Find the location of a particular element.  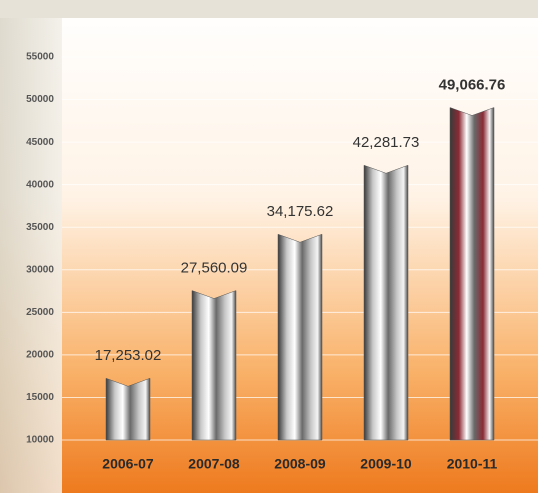

value-label: 27,560.09 is located at coordinates (214, 268).